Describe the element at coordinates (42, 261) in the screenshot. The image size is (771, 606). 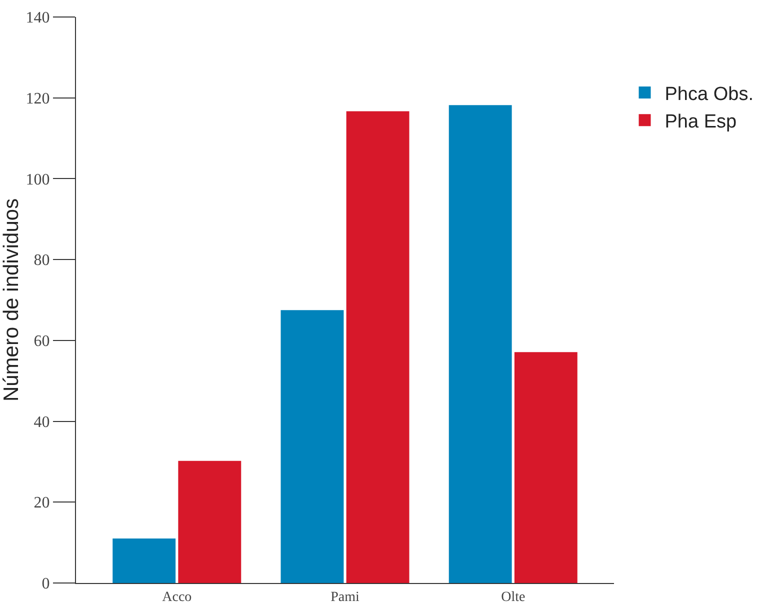
I see `y-tick-label: 80` at that location.